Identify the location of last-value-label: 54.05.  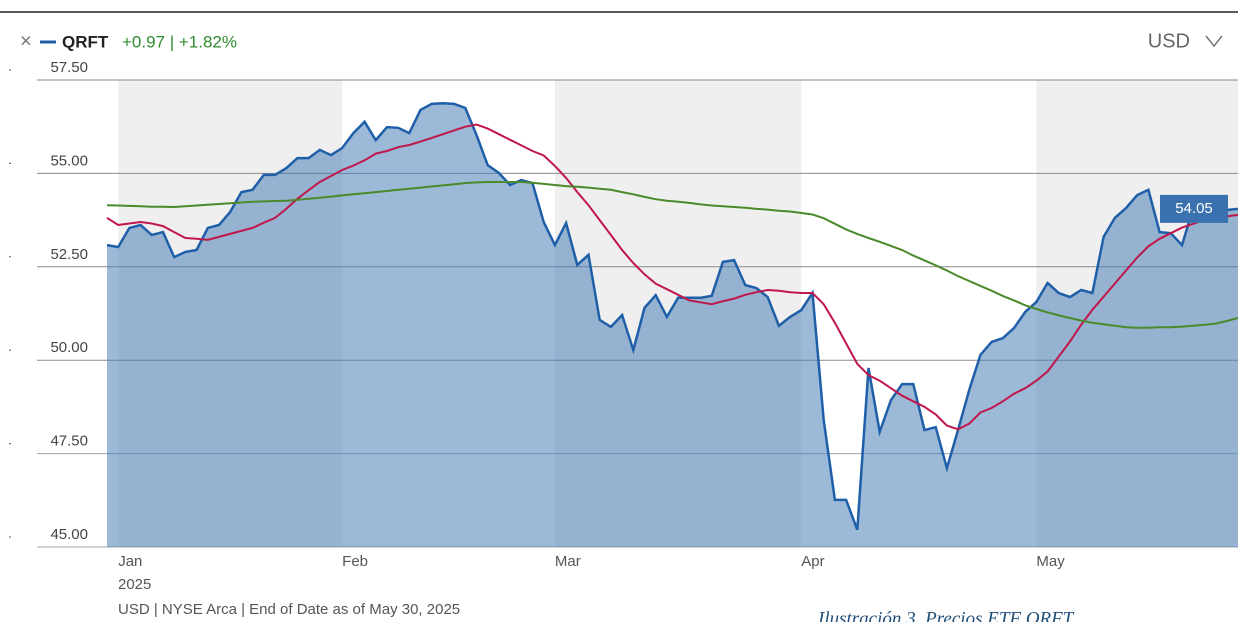
(1194, 208).